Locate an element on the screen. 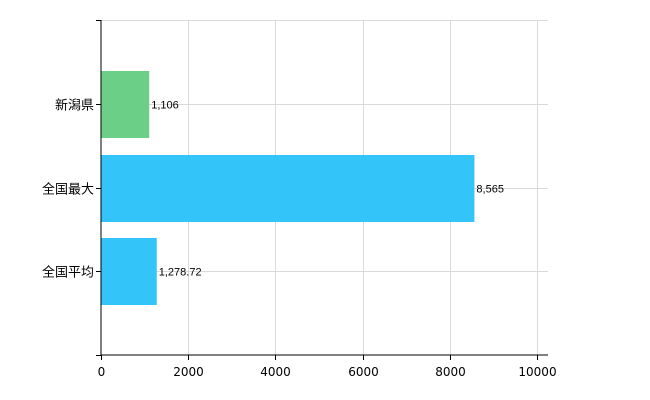  y-tick-label: 全国最大 is located at coordinates (68, 190).